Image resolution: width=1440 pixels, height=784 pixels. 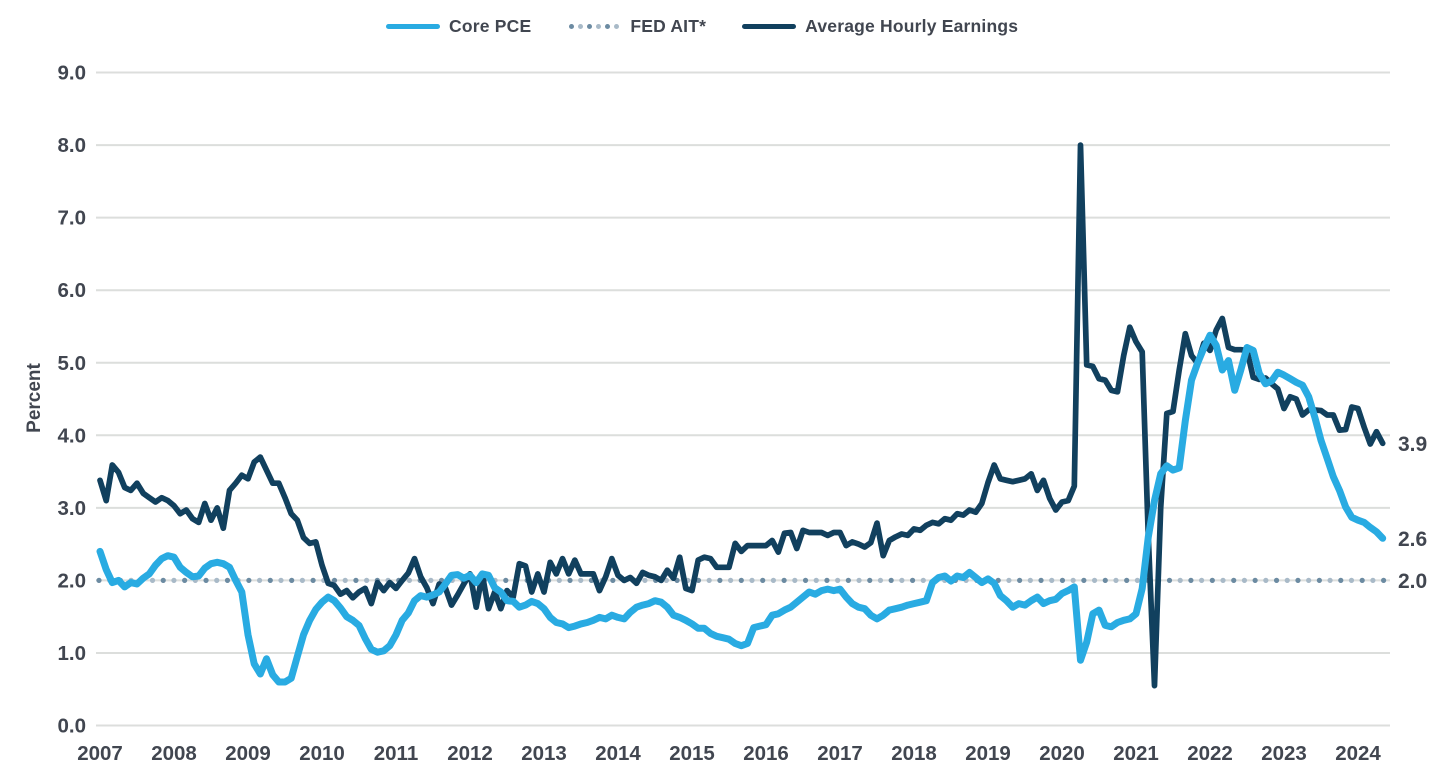 What do you see at coordinates (72, 726) in the screenshot?
I see `y-axis-tick-label: 0.0` at bounding box center [72, 726].